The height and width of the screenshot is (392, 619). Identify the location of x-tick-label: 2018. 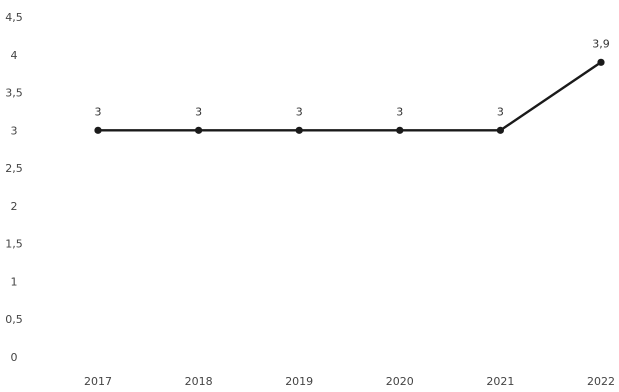
(199, 381).